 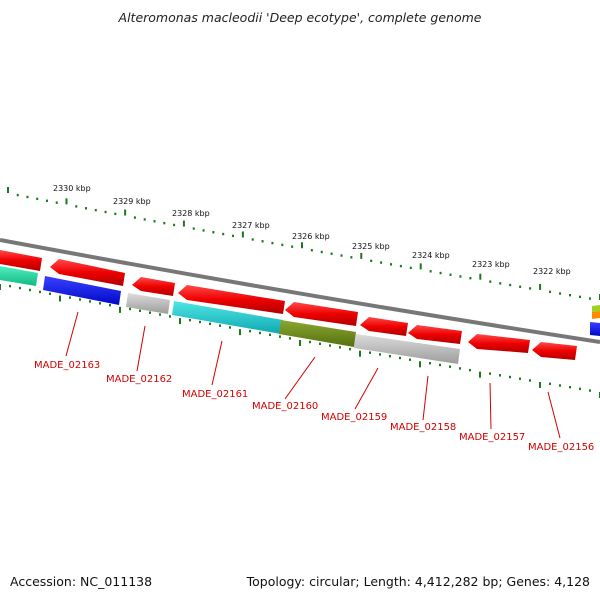 I want to click on gene-label-made-02156: MADE_02156, so click(x=561, y=447).